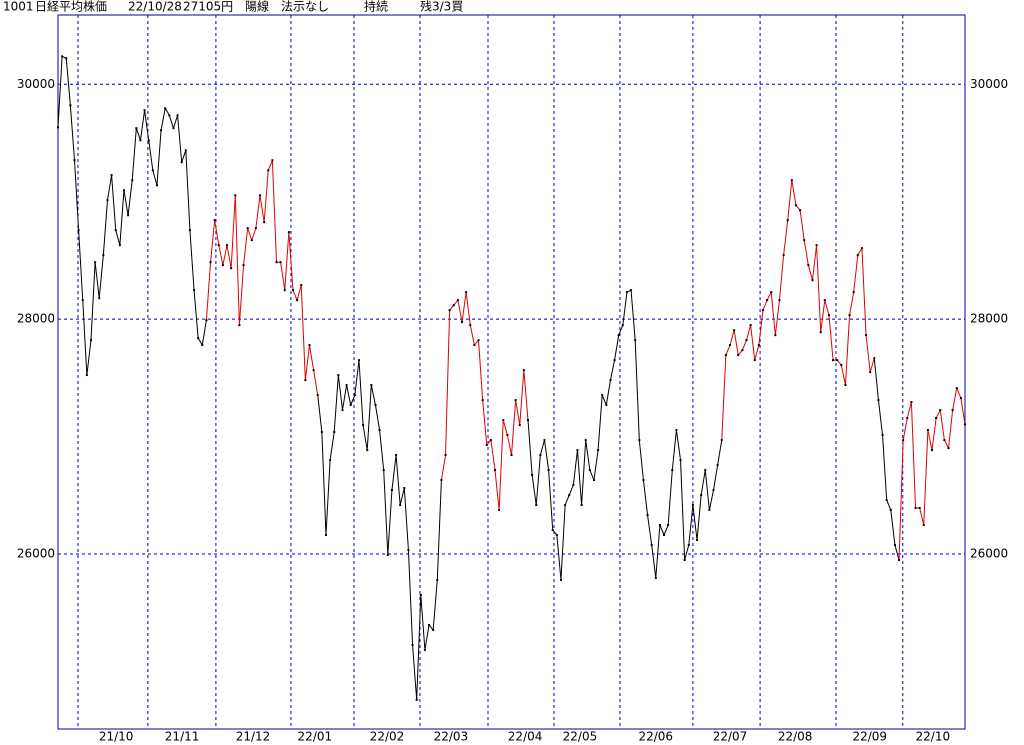 The width and height of the screenshot is (1024, 745). Describe the element at coordinates (257, 7) in the screenshot. I see `title-part: 陽線` at that location.